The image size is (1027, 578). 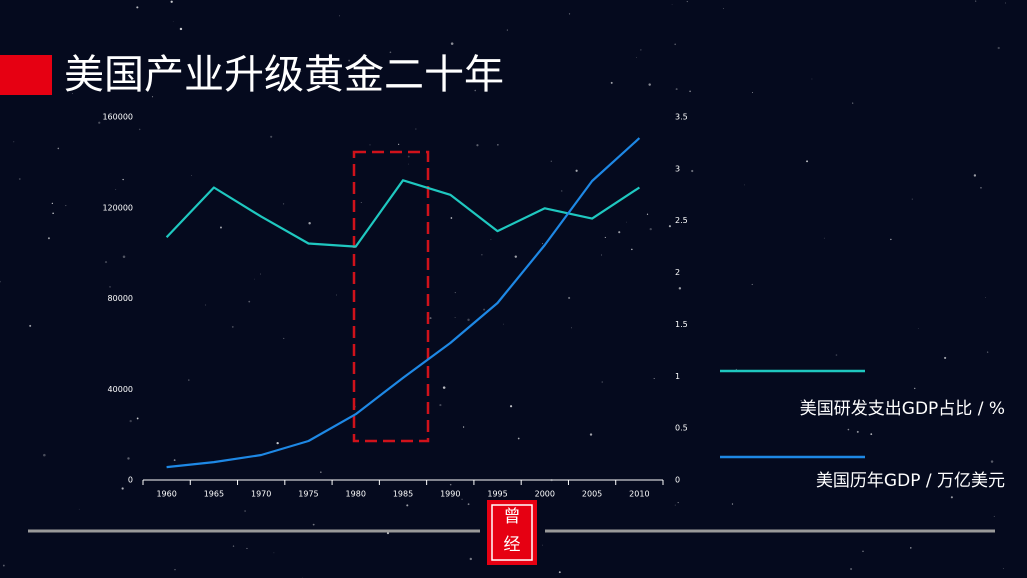 I want to click on y2-tick-label: 0, so click(x=677, y=480).